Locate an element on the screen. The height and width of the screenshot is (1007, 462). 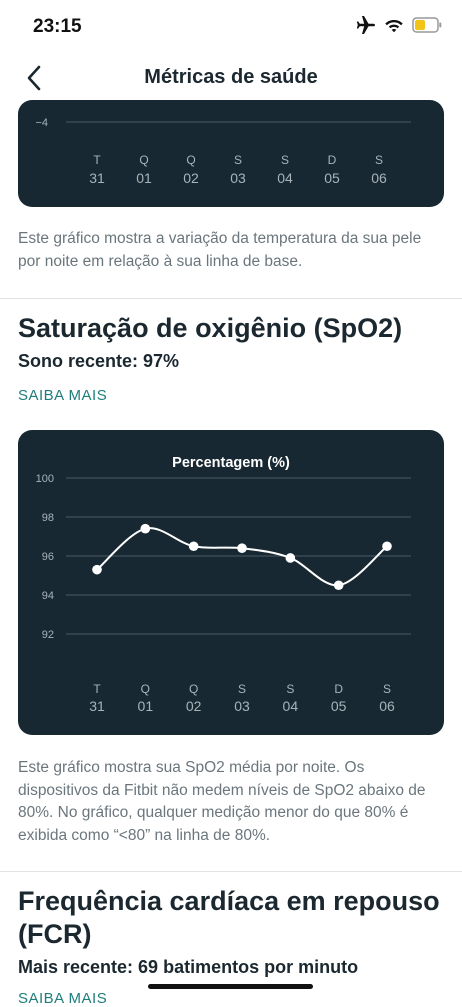
page-title: Métricas de saúde is located at coordinates (231, 77).